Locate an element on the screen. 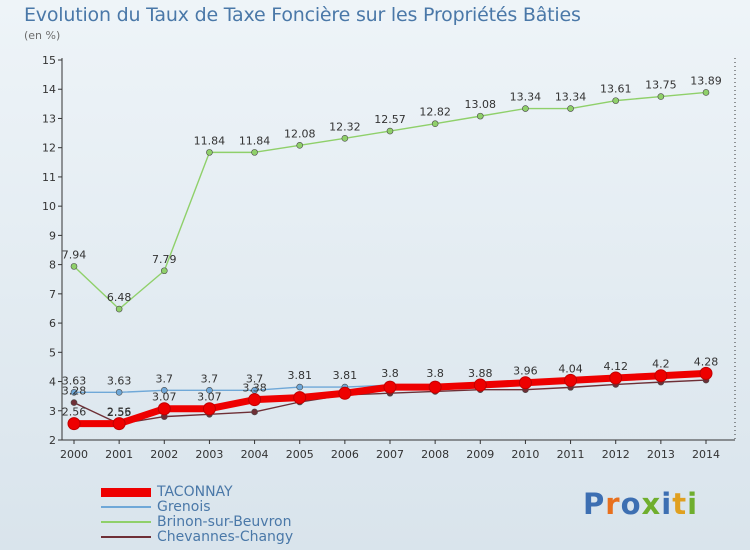 The height and width of the screenshot is (550, 750). proxiti-logo: Proxiti is located at coordinates (641, 504).